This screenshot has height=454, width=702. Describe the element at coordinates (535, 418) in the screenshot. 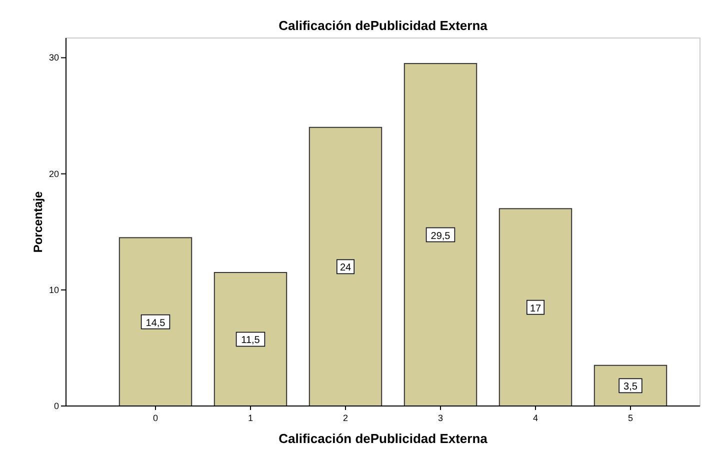

I see `x-tick-label: 4` at that location.